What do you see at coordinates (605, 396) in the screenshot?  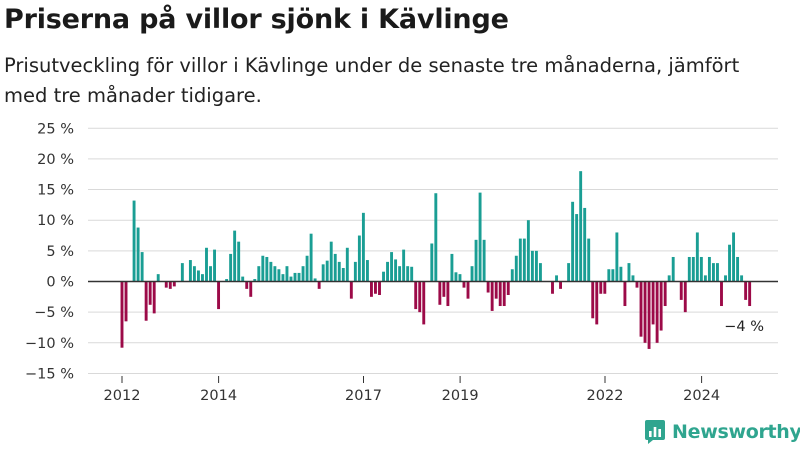 I see `x-tick-label: 2022` at bounding box center [605, 396].